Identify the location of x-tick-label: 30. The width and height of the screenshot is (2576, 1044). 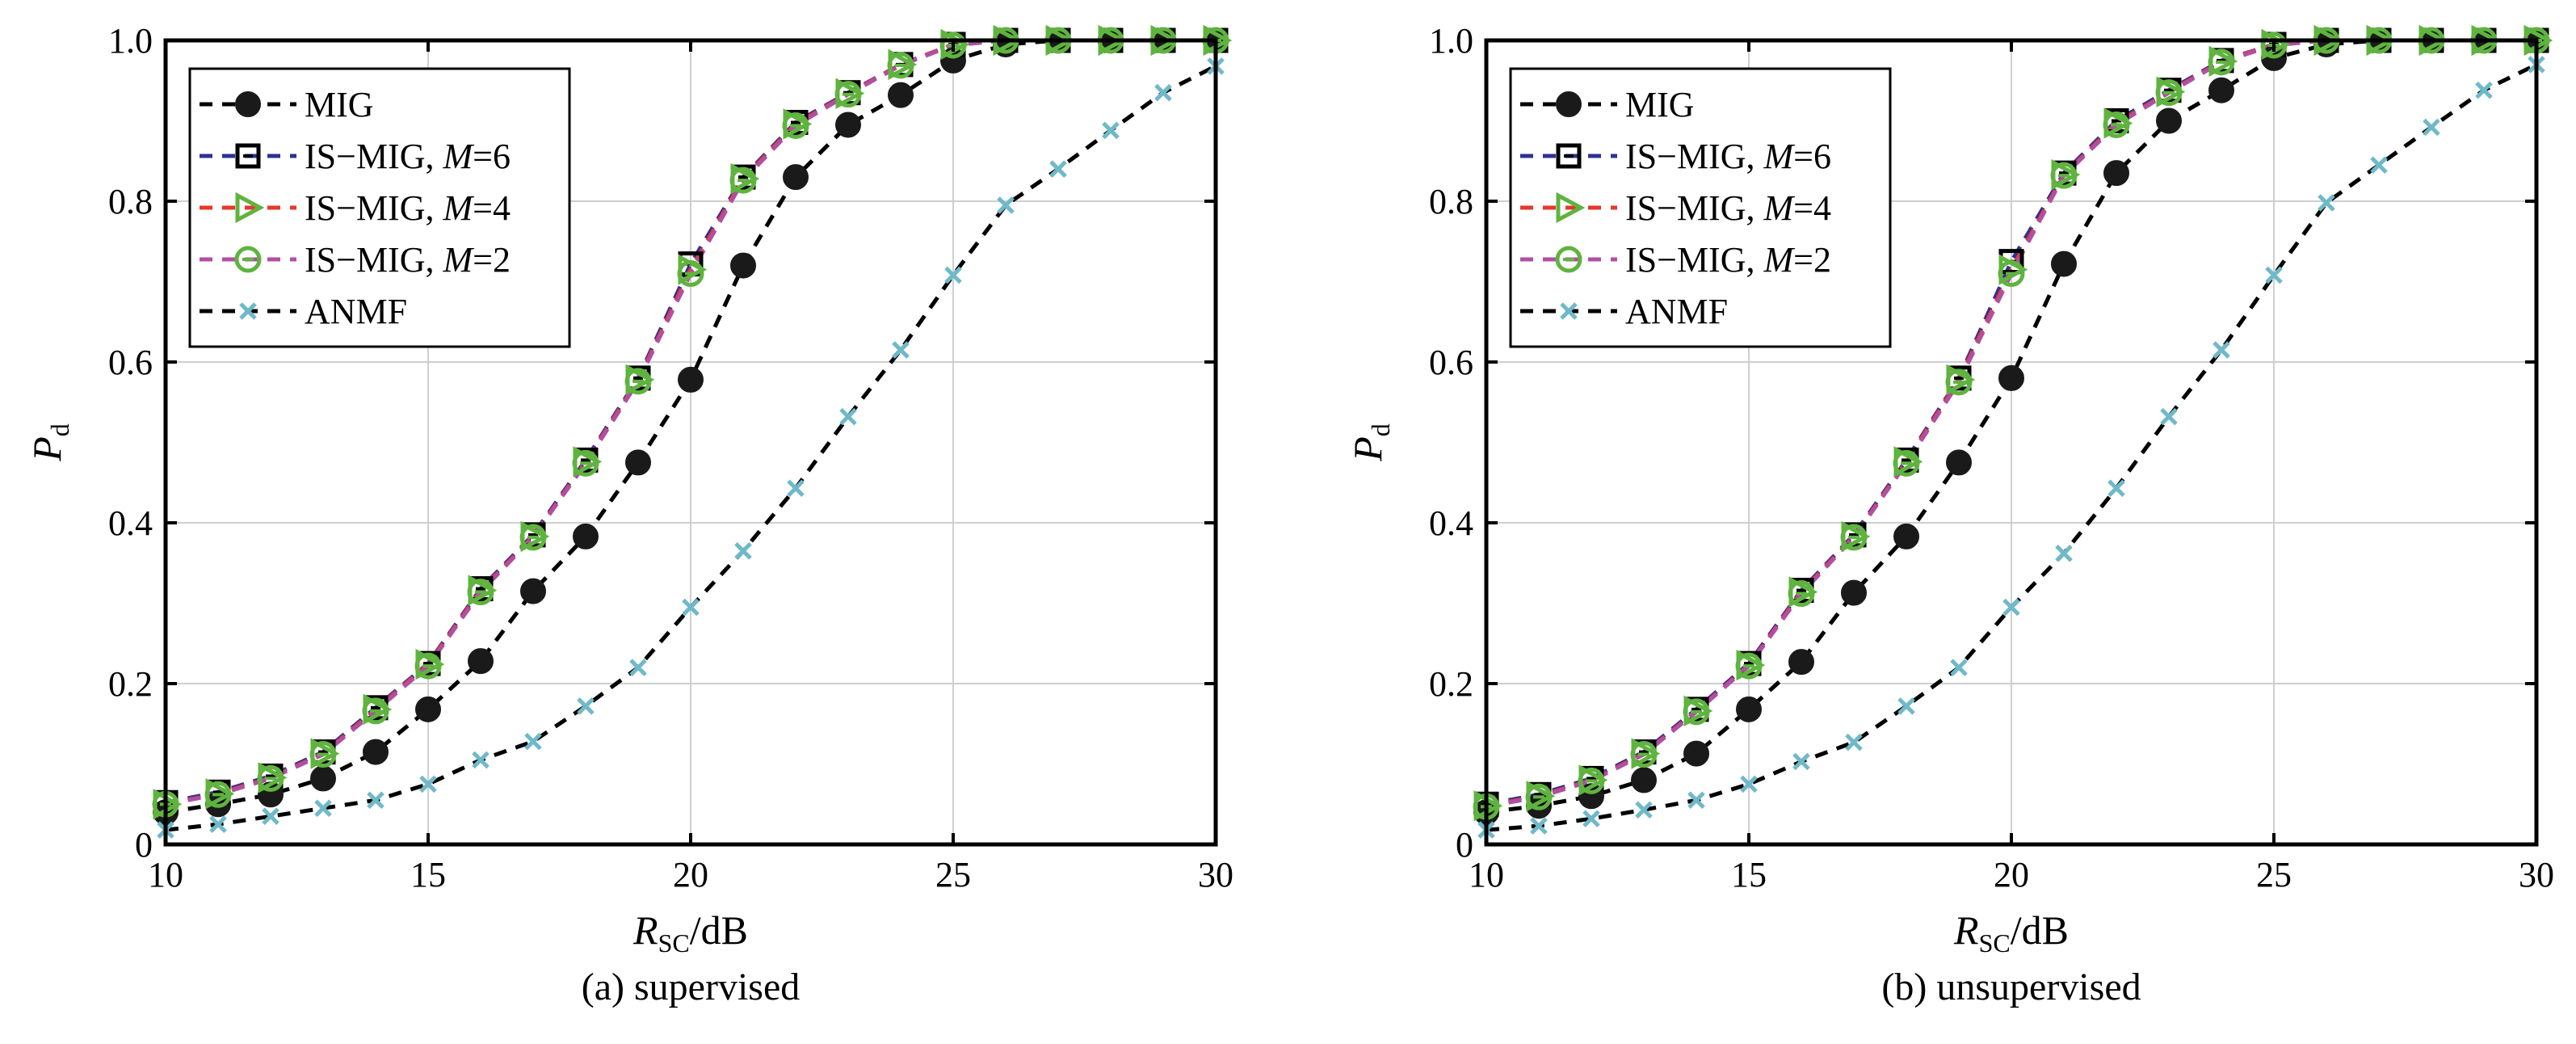
(2536, 875).